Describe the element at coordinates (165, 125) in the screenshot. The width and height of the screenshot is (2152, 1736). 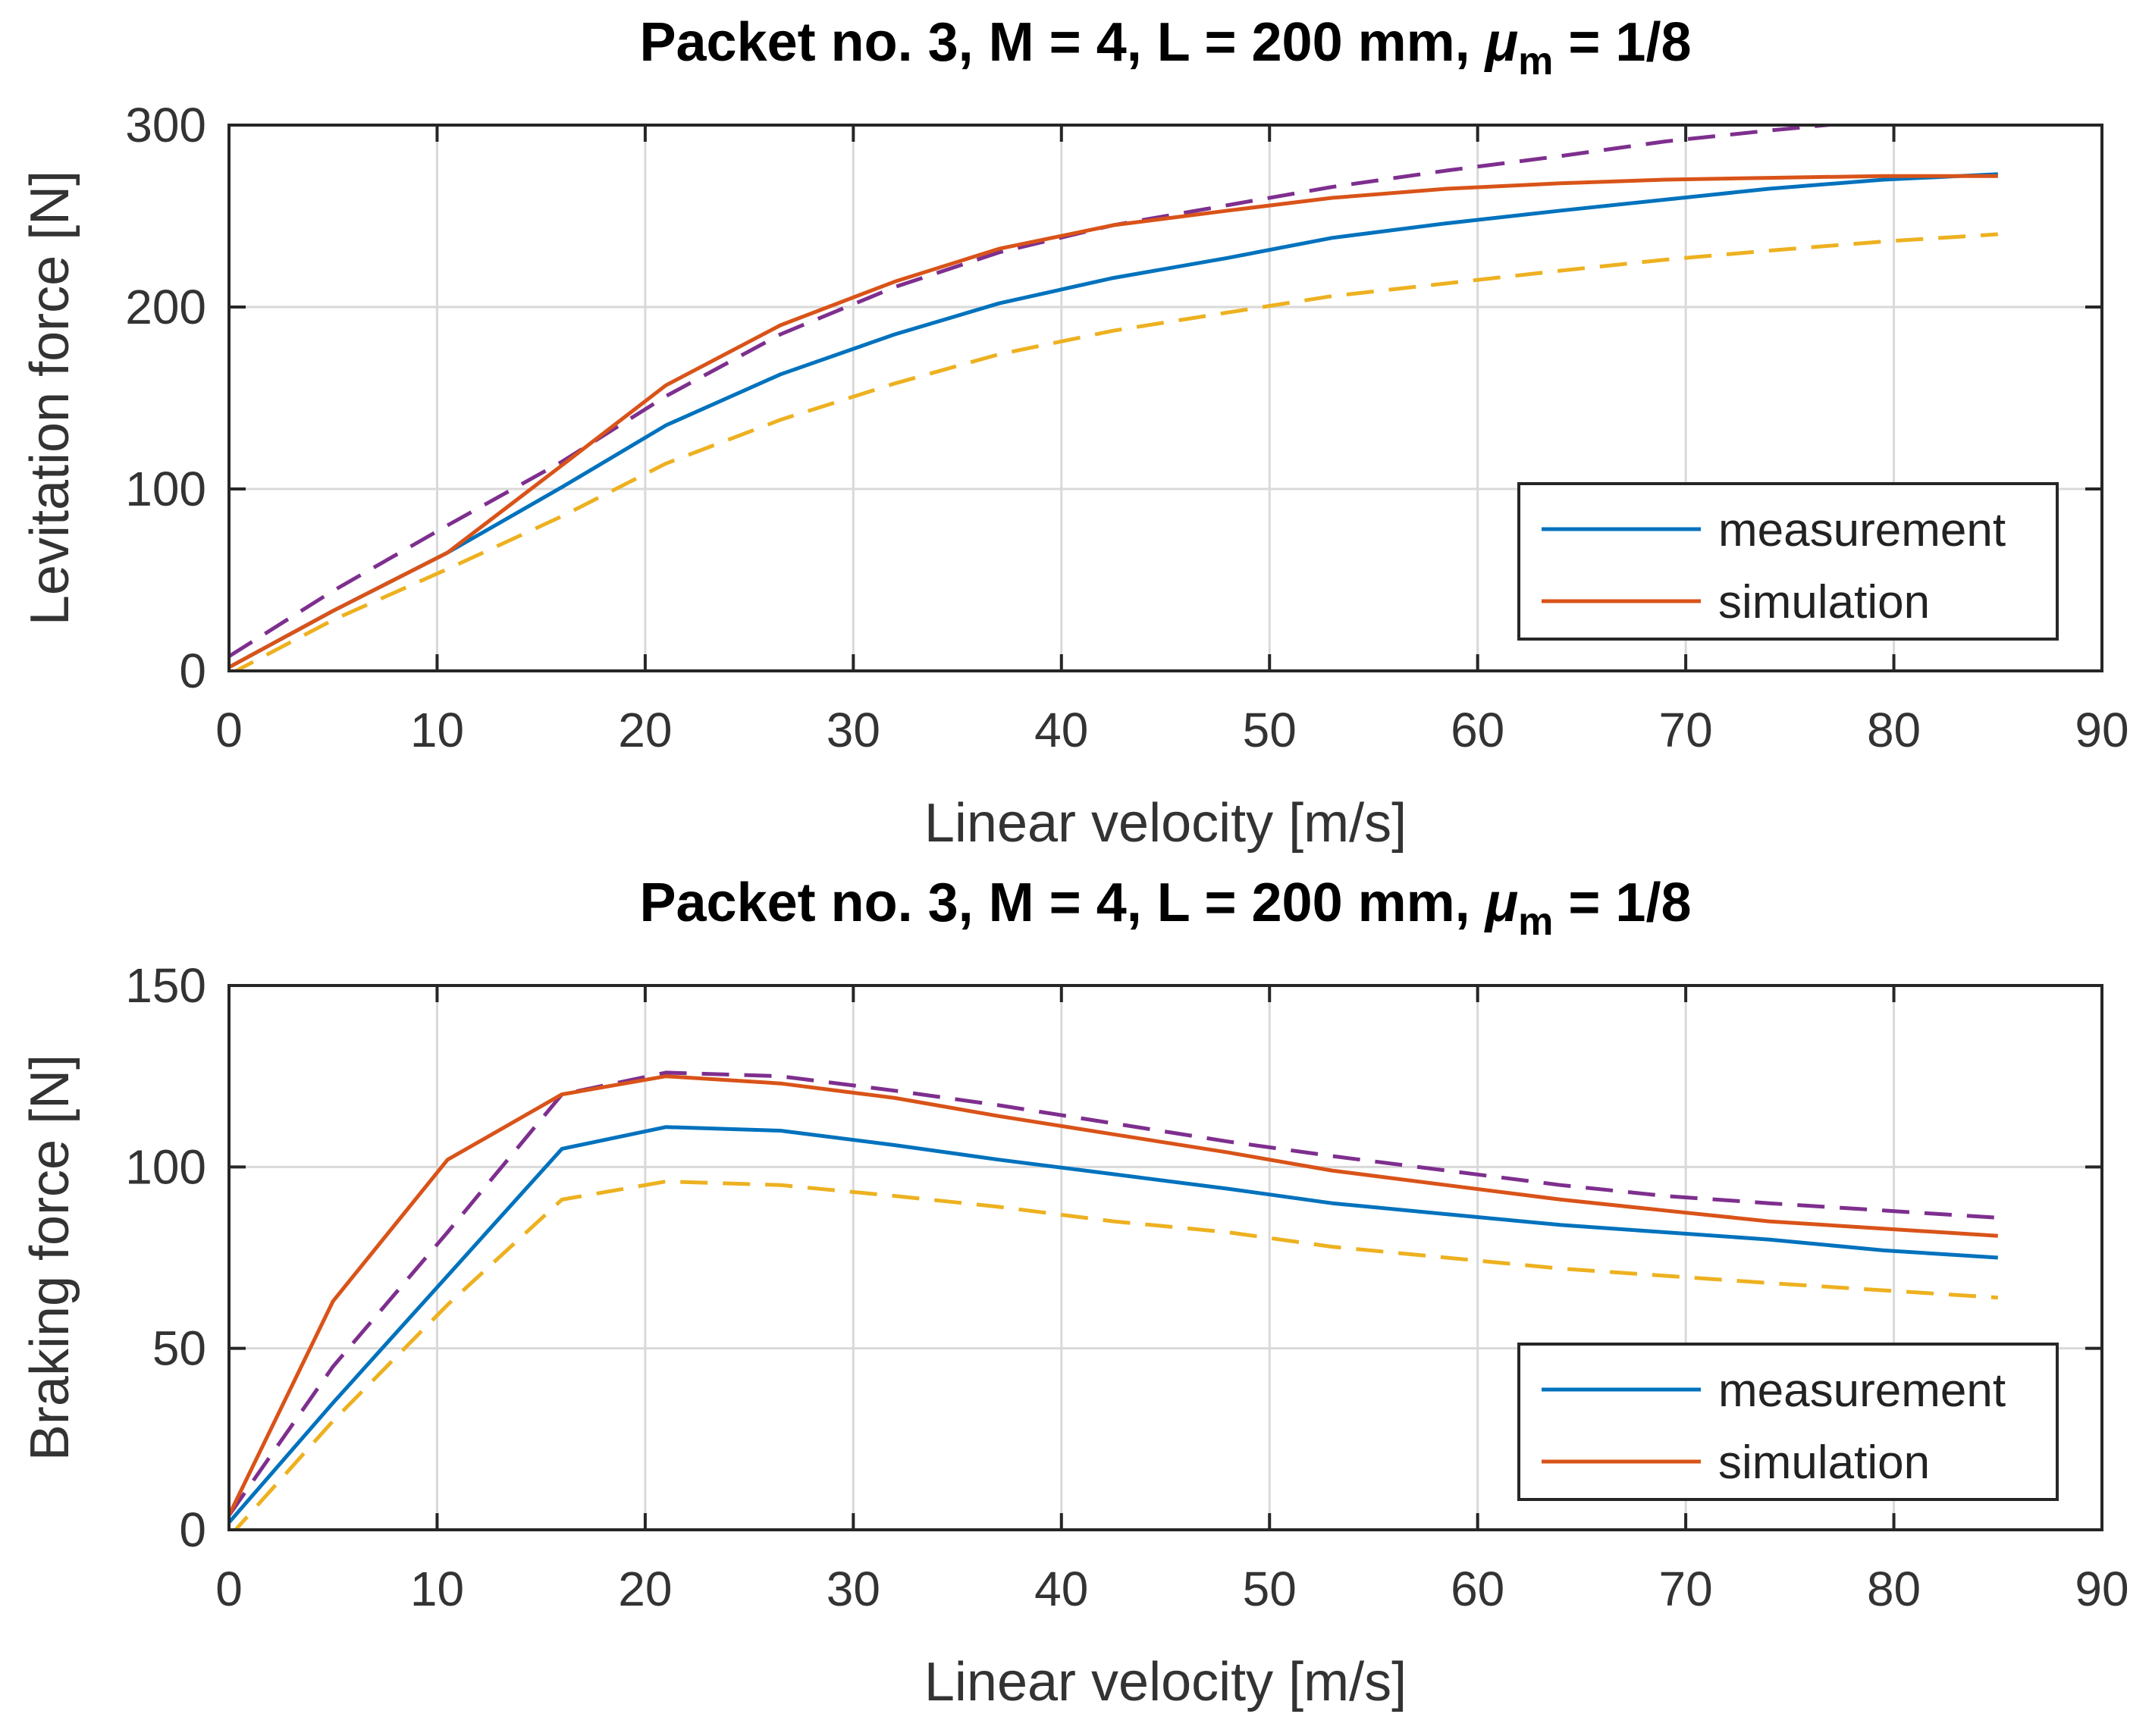
I see `y-tick-label: 300` at that location.